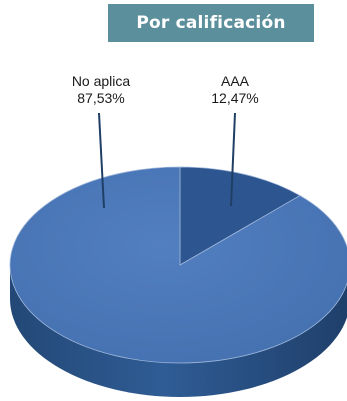  What do you see at coordinates (235, 98) in the screenshot?
I see `data-label-aaa-value: 12,47%` at bounding box center [235, 98].